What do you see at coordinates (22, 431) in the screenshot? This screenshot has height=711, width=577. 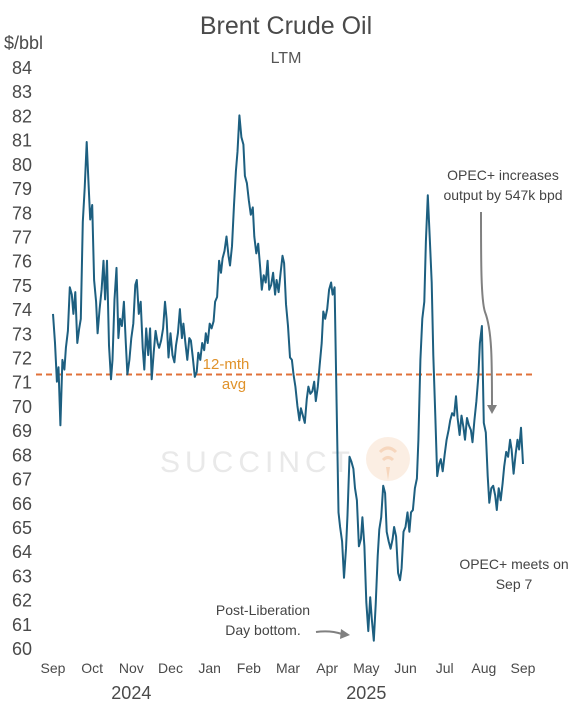 I see `y-tick-label: 69` at bounding box center [22, 431].